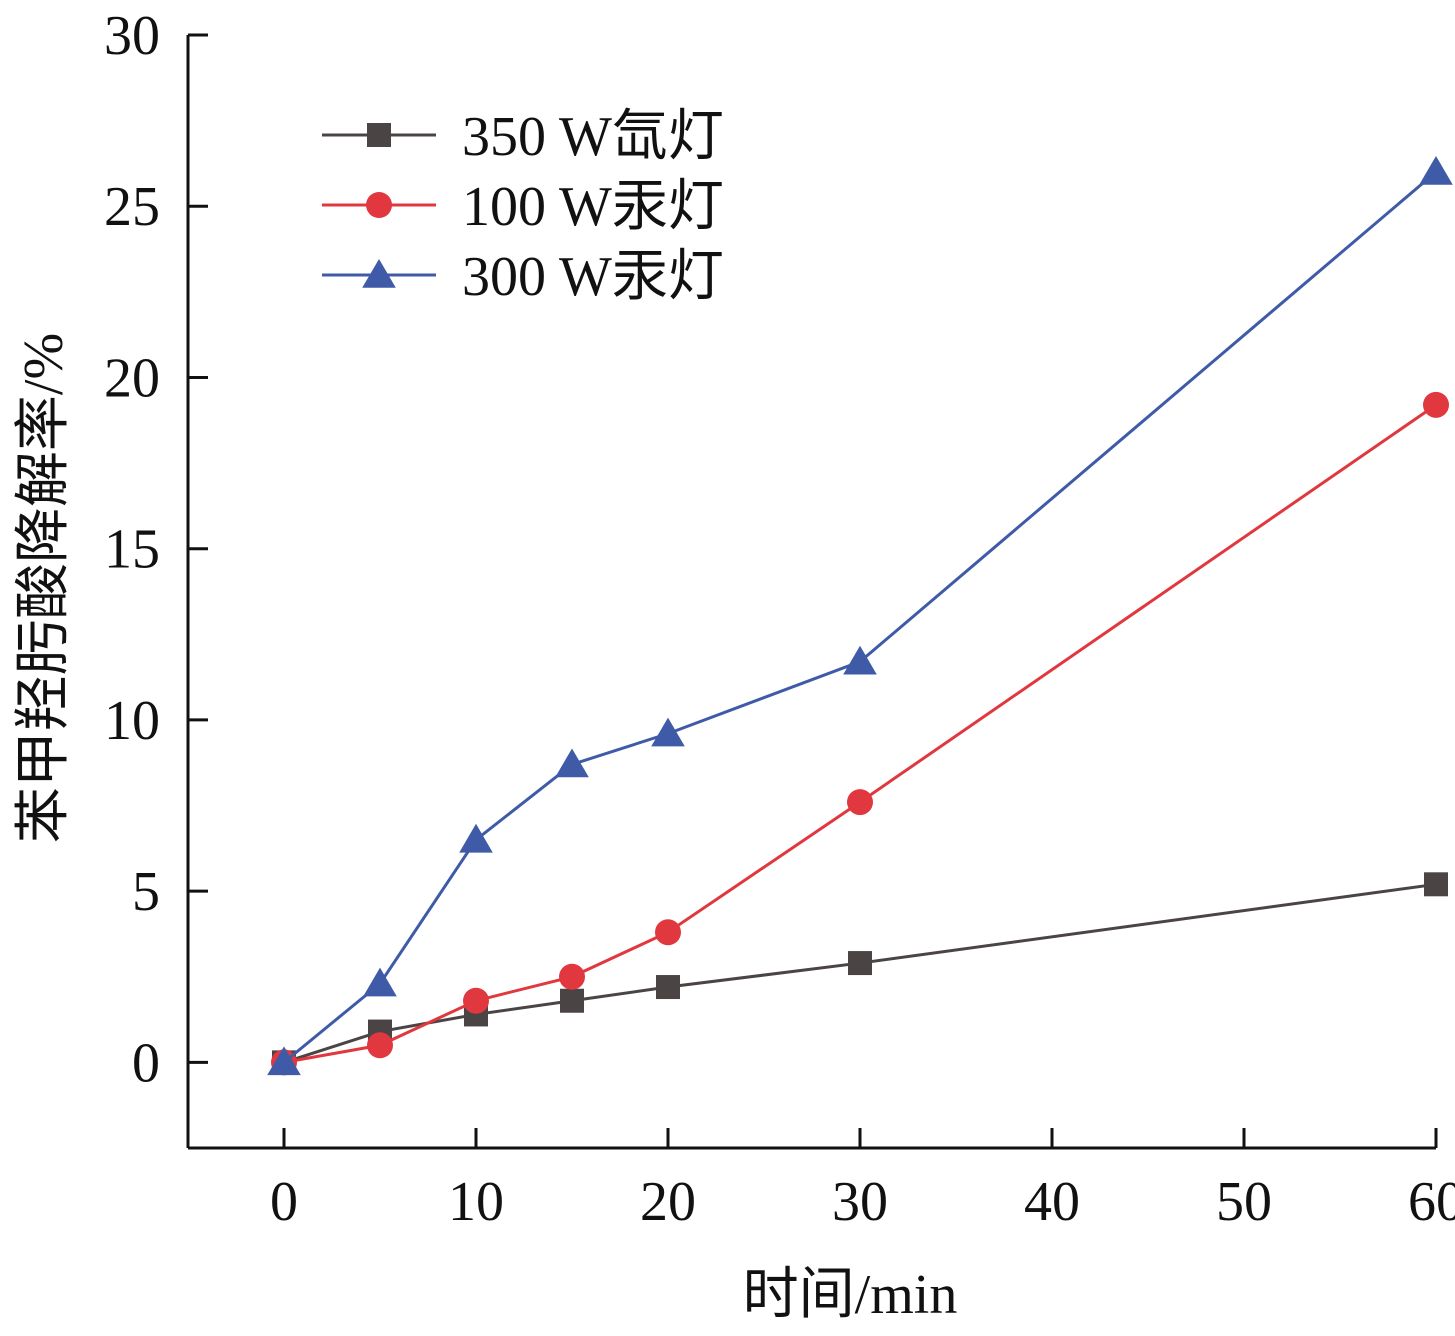 The height and width of the screenshot is (1336, 1455). I want to click on x-tick-label: 50, so click(1244, 1202).